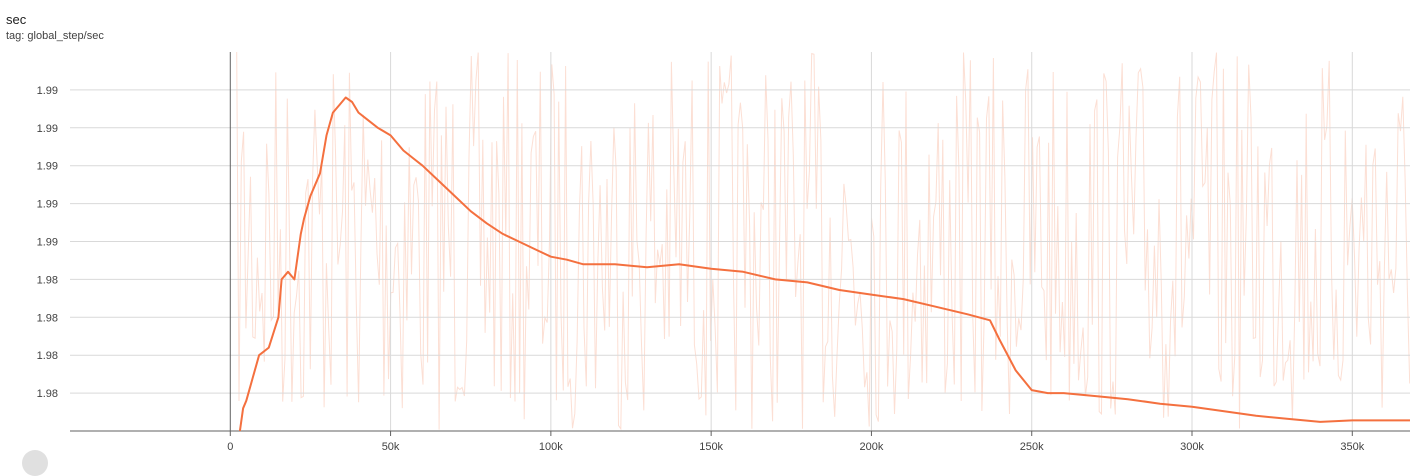 The image size is (1410, 476). Describe the element at coordinates (1032, 447) in the screenshot. I see `x-tick-label: 250k` at that location.